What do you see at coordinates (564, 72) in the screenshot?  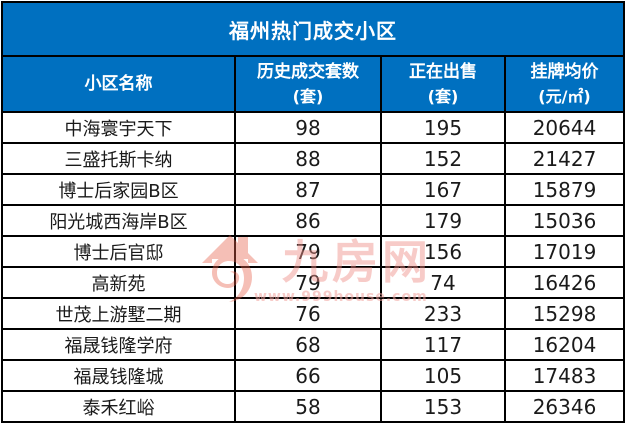 I see `column-header-label: 挂牌均价` at bounding box center [564, 72].